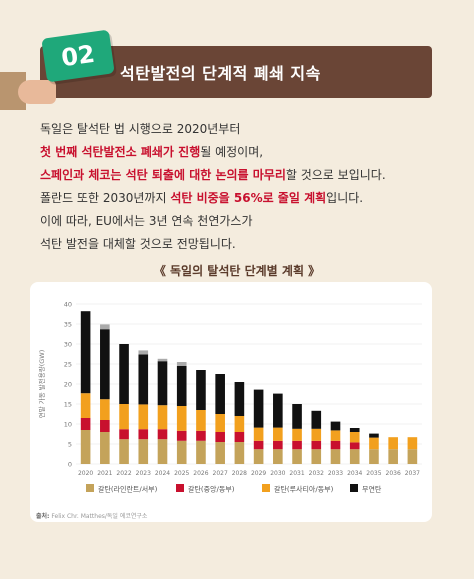  Describe the element at coordinates (41, 384) in the screenshot. I see `y-axis-label: 연말 가동 발전용량(GW)` at that location.